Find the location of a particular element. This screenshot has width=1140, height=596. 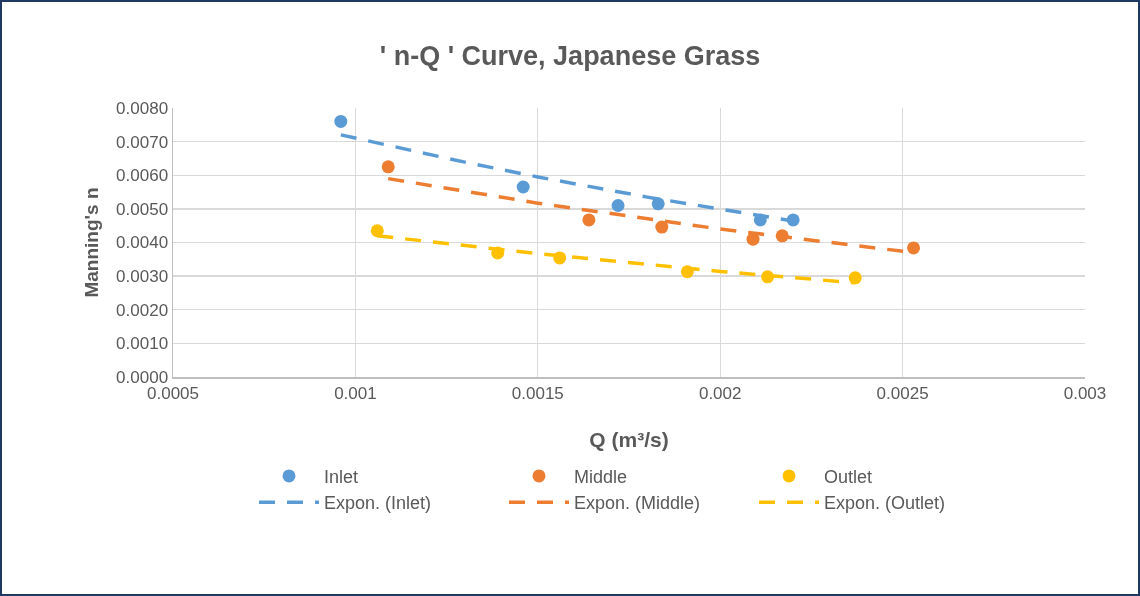

x-axis-title: Q (m³/s) is located at coordinates (629, 439).